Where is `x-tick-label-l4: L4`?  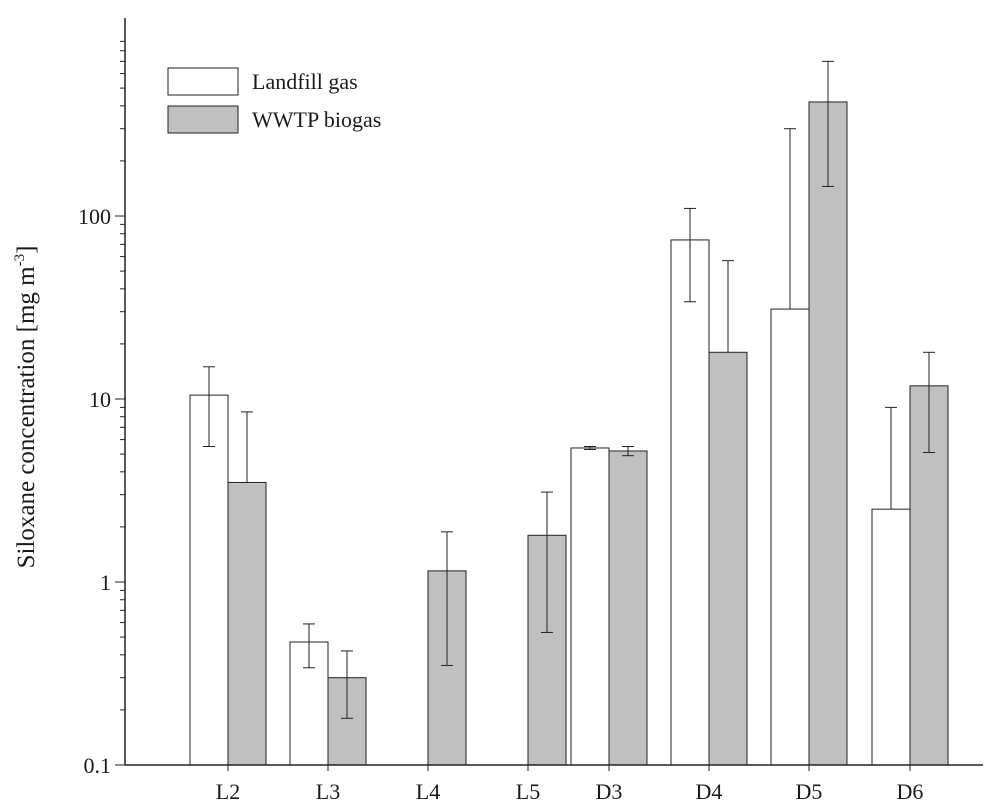 x-tick-label-l4: L4 is located at coordinates (428, 791).